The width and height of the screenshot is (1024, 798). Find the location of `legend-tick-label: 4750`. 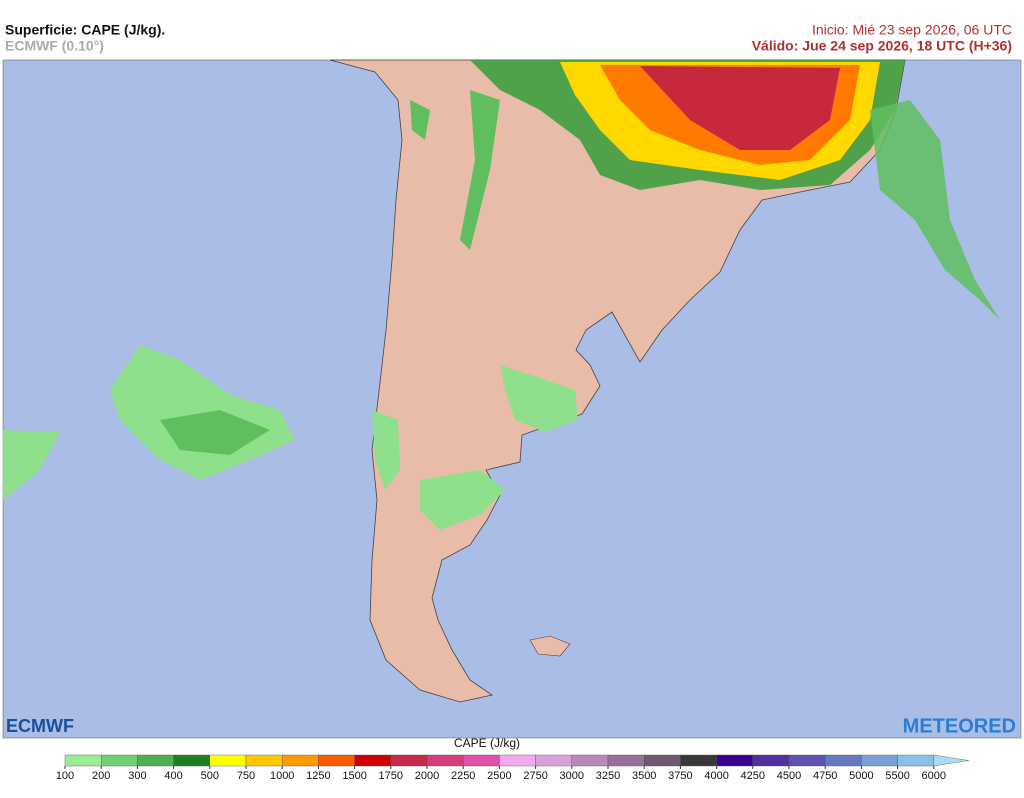

legend-tick-label: 4750 is located at coordinates (825, 776).